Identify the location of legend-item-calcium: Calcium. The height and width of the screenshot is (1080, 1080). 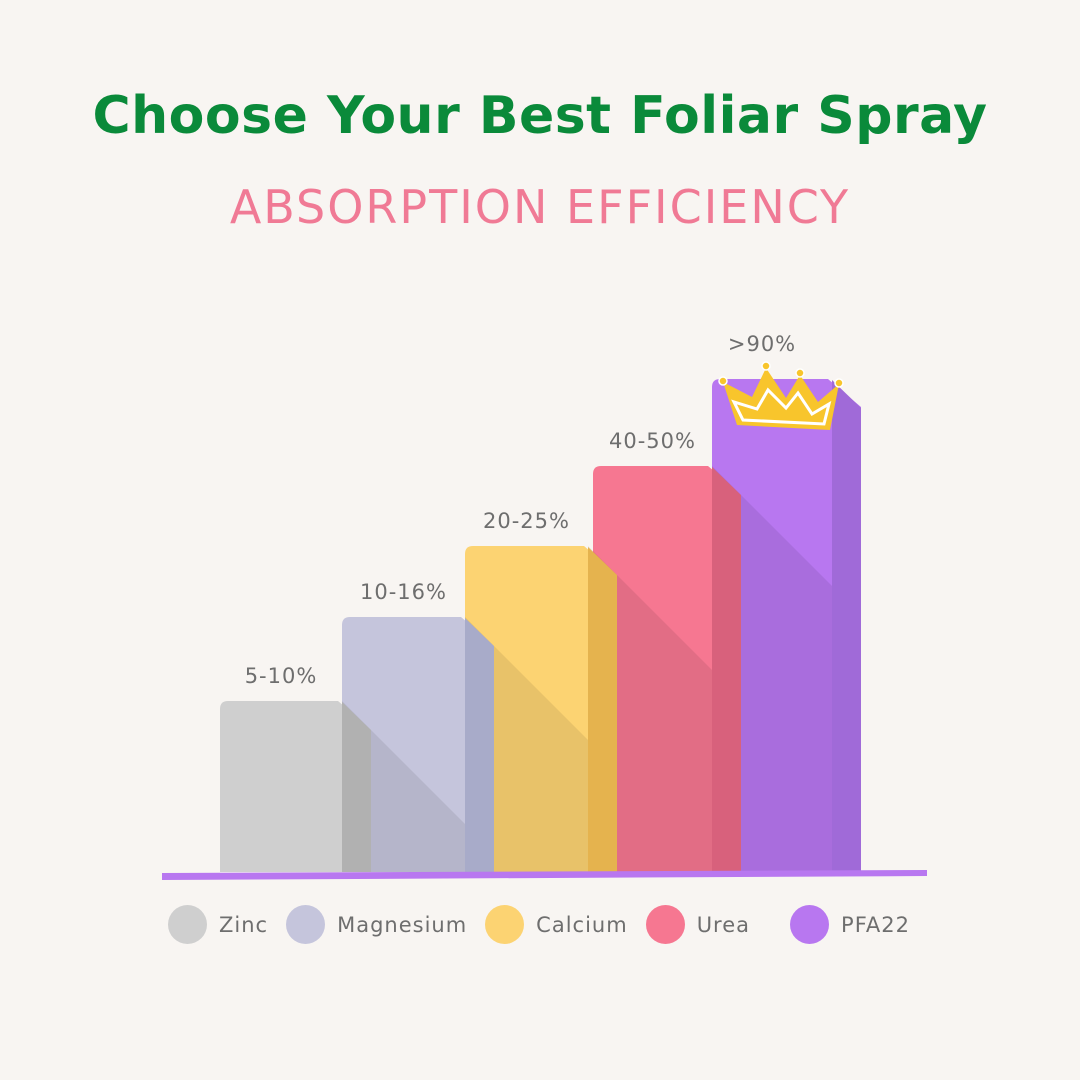
(560, 924).